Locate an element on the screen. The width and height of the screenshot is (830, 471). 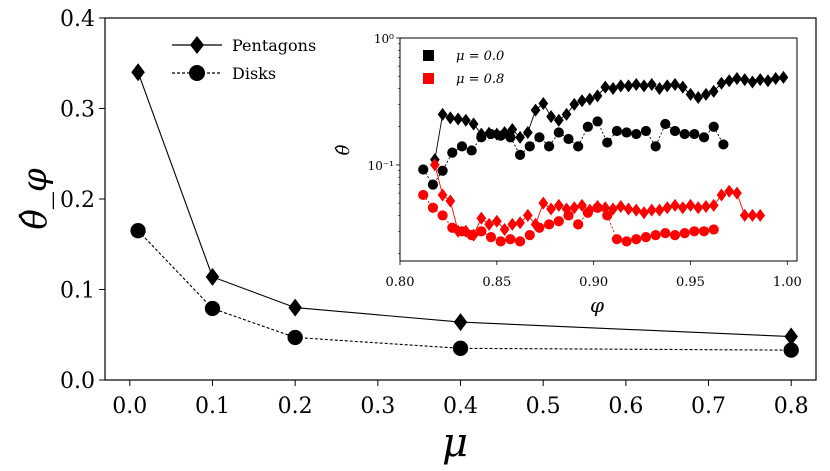
inset-y-axis-label: θ̂ is located at coordinates (343, 149).